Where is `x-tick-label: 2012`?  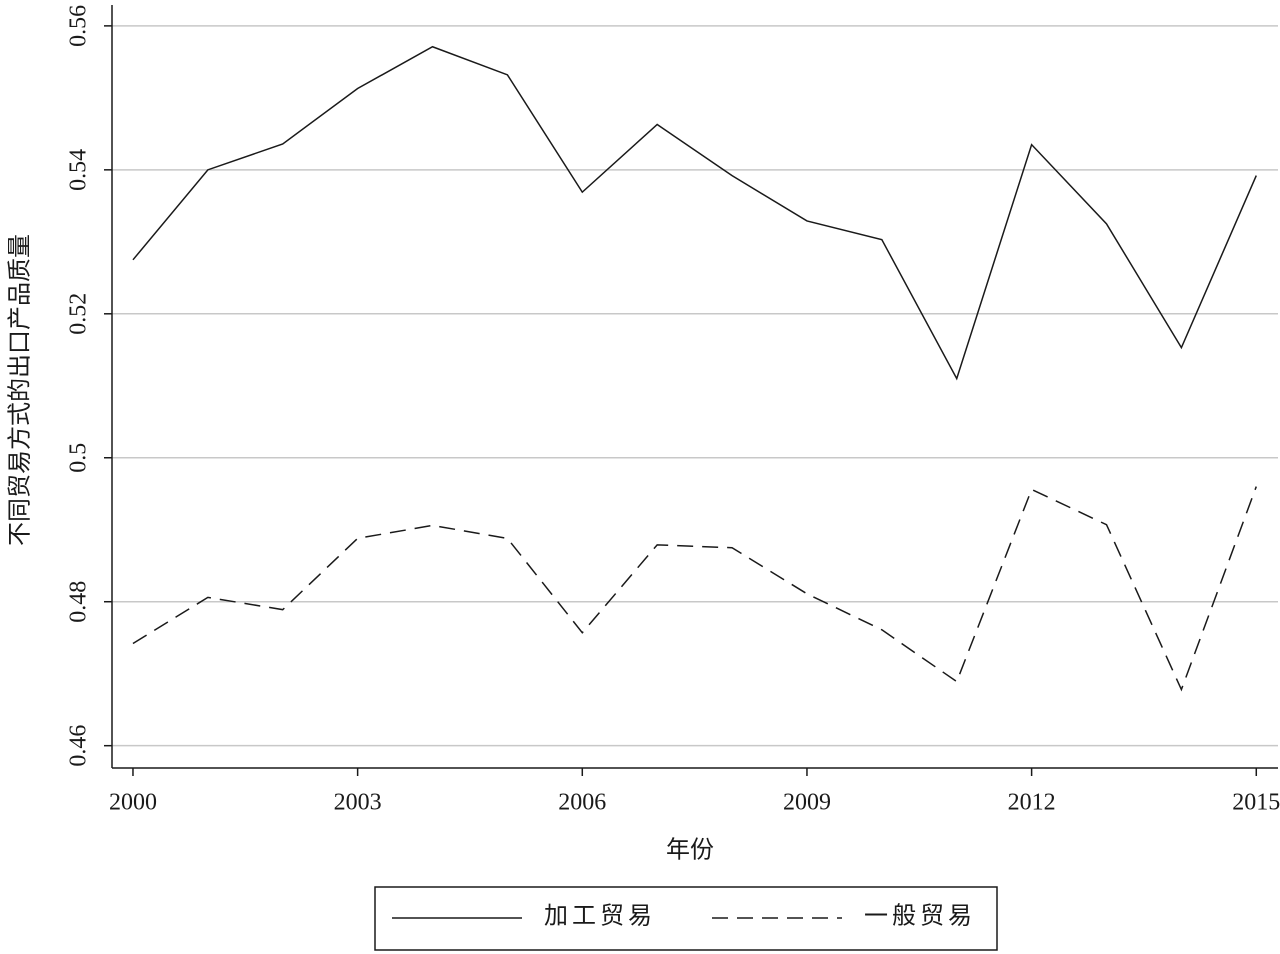 x-tick-label: 2012 is located at coordinates (1032, 803).